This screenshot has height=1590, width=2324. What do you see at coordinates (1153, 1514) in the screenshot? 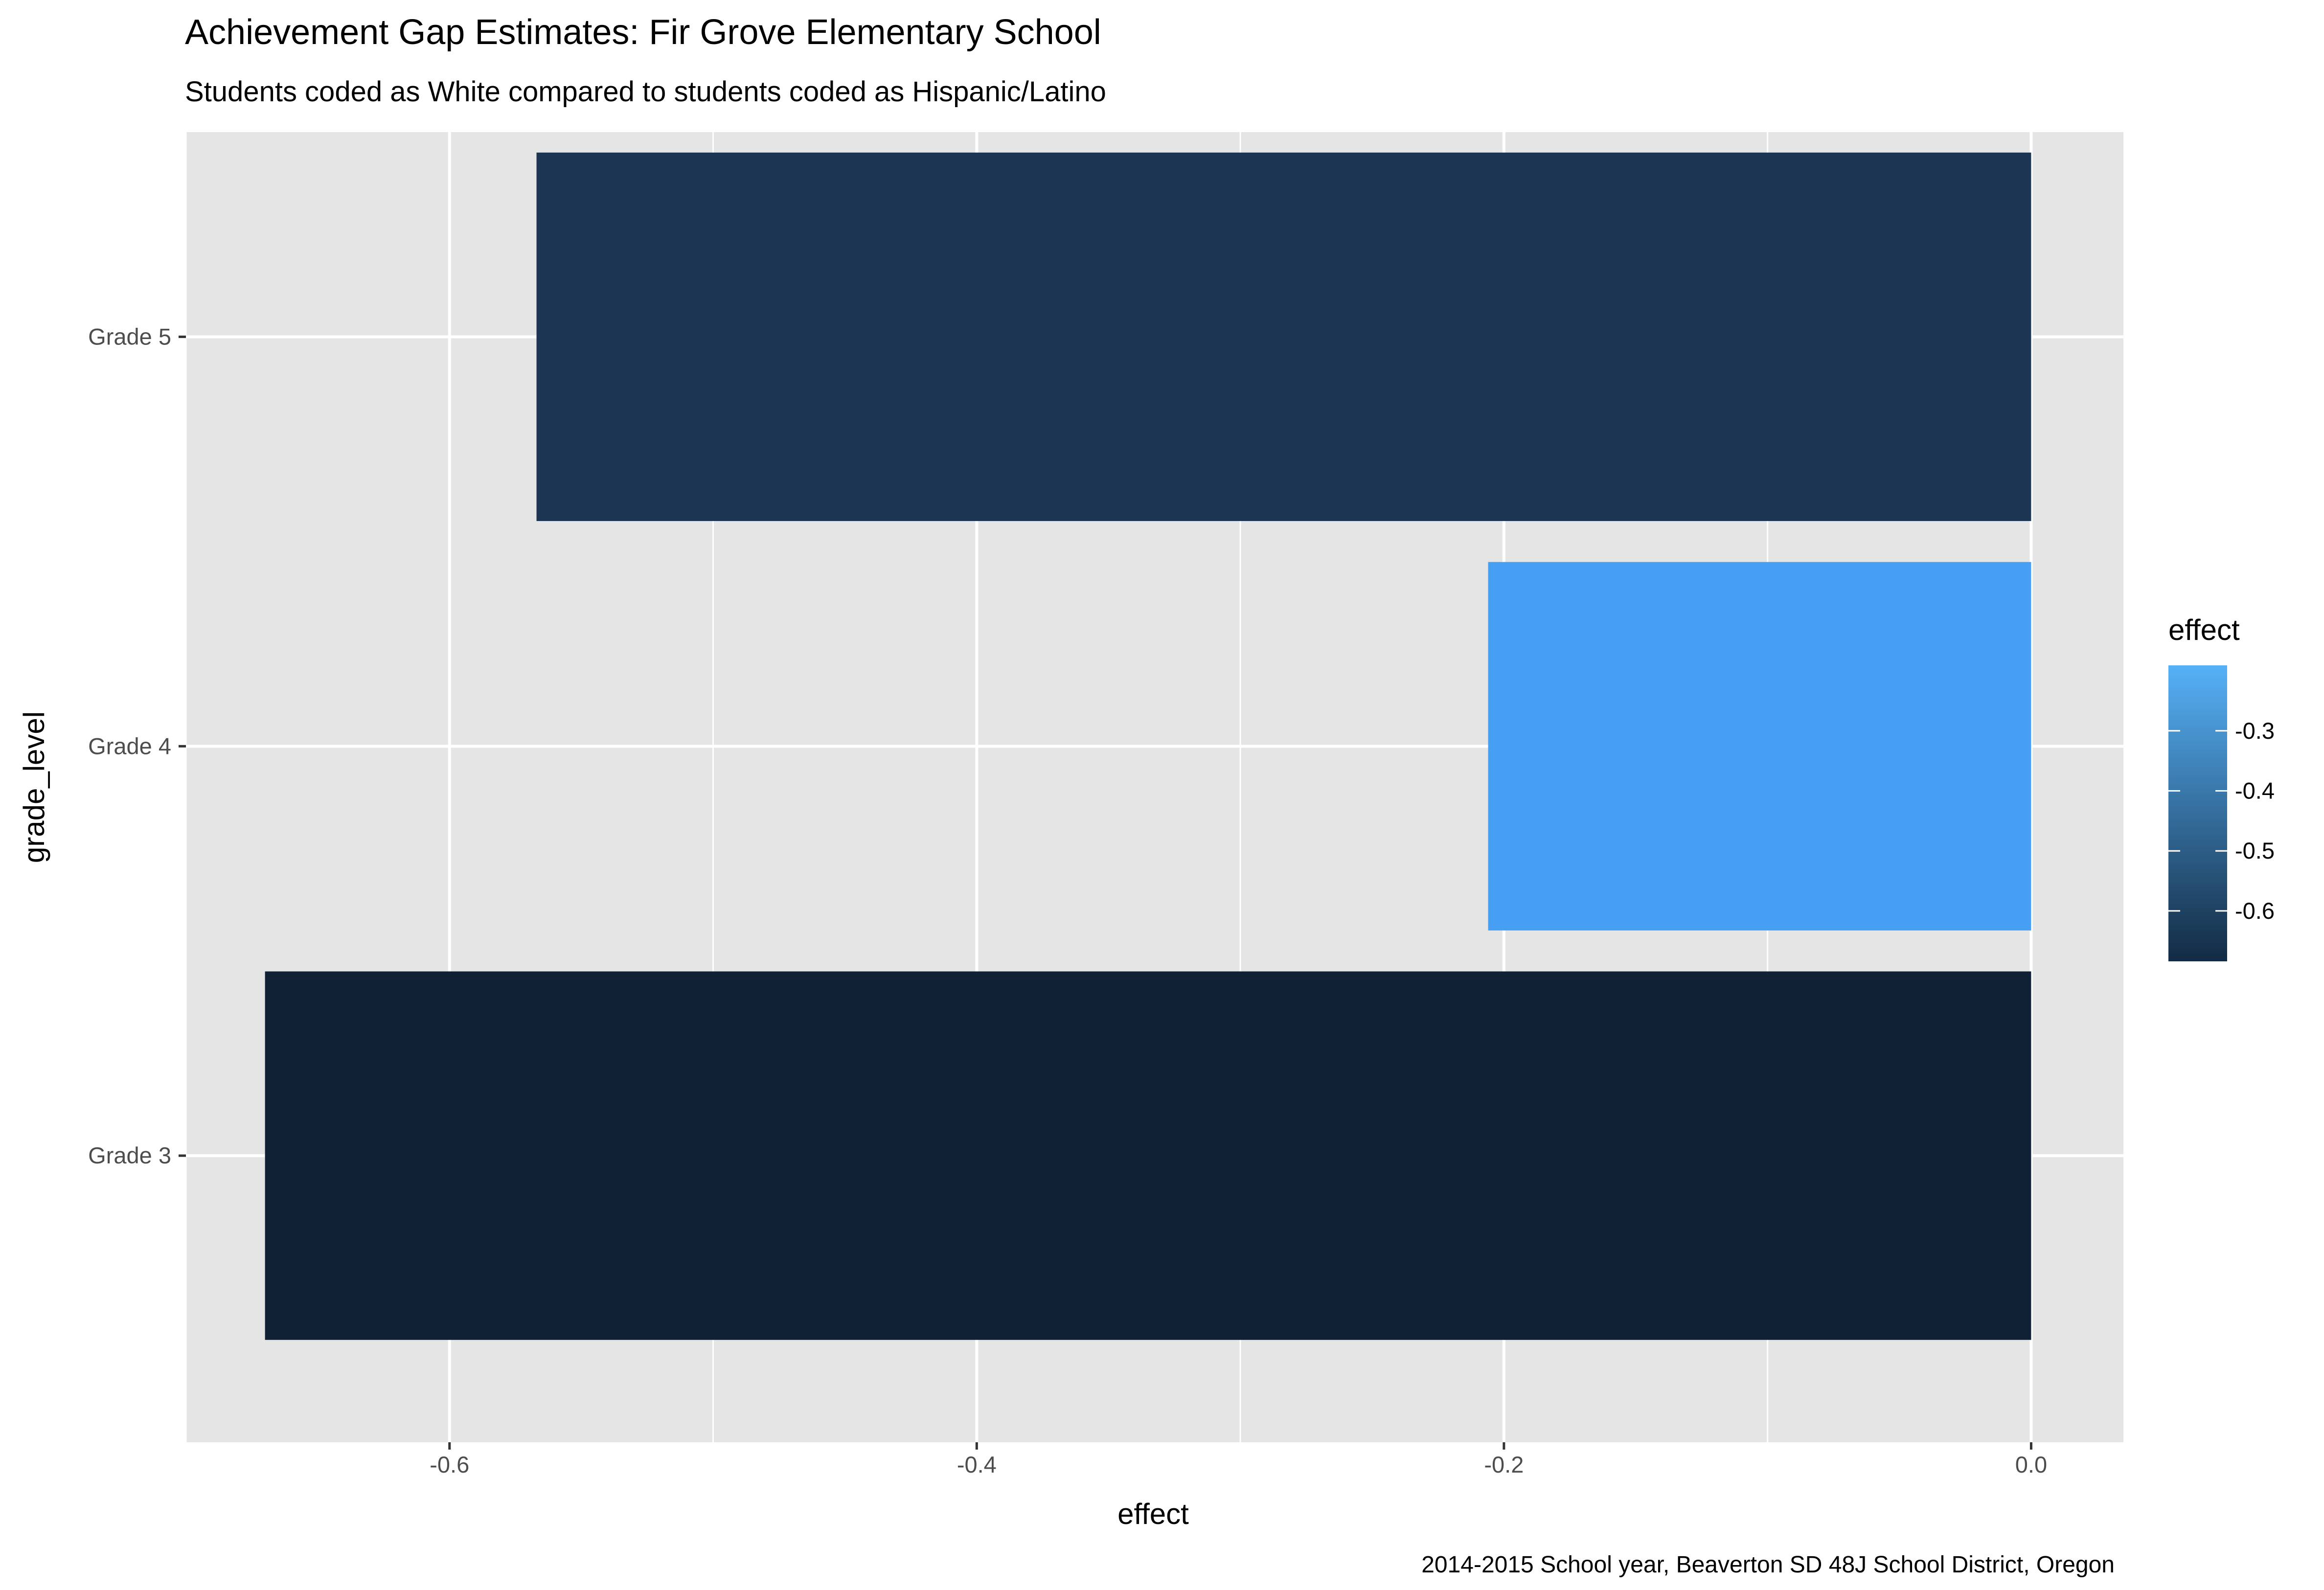
I see `x-axis-title: effect` at bounding box center [1153, 1514].